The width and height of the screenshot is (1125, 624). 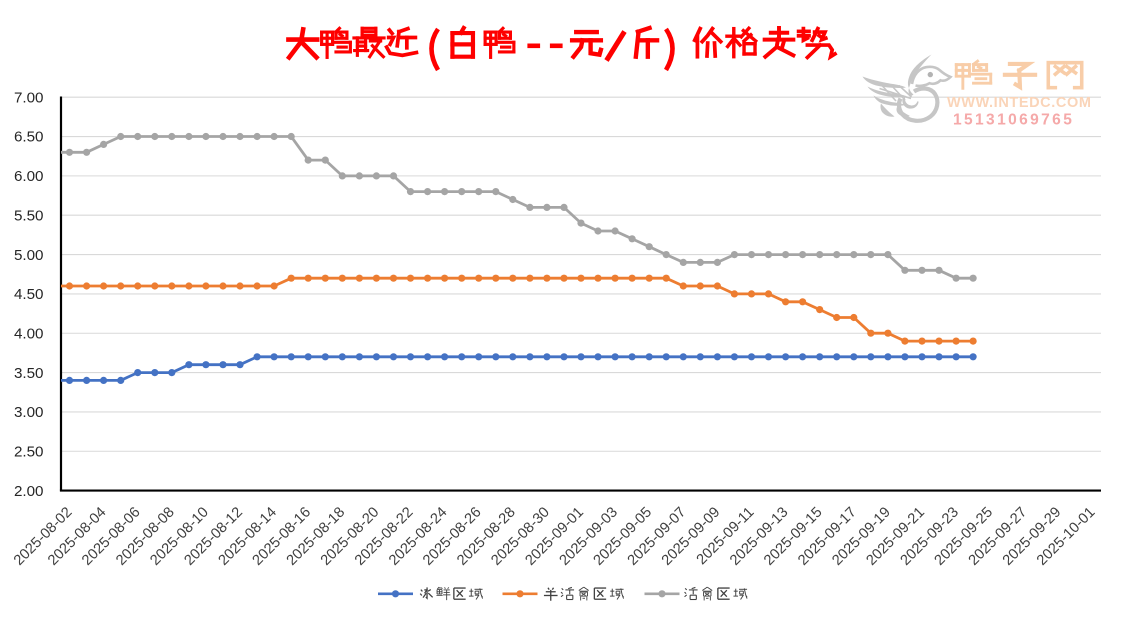 What do you see at coordinates (29, 255) in the screenshot?
I see `svg-text: 5.00` at bounding box center [29, 255].